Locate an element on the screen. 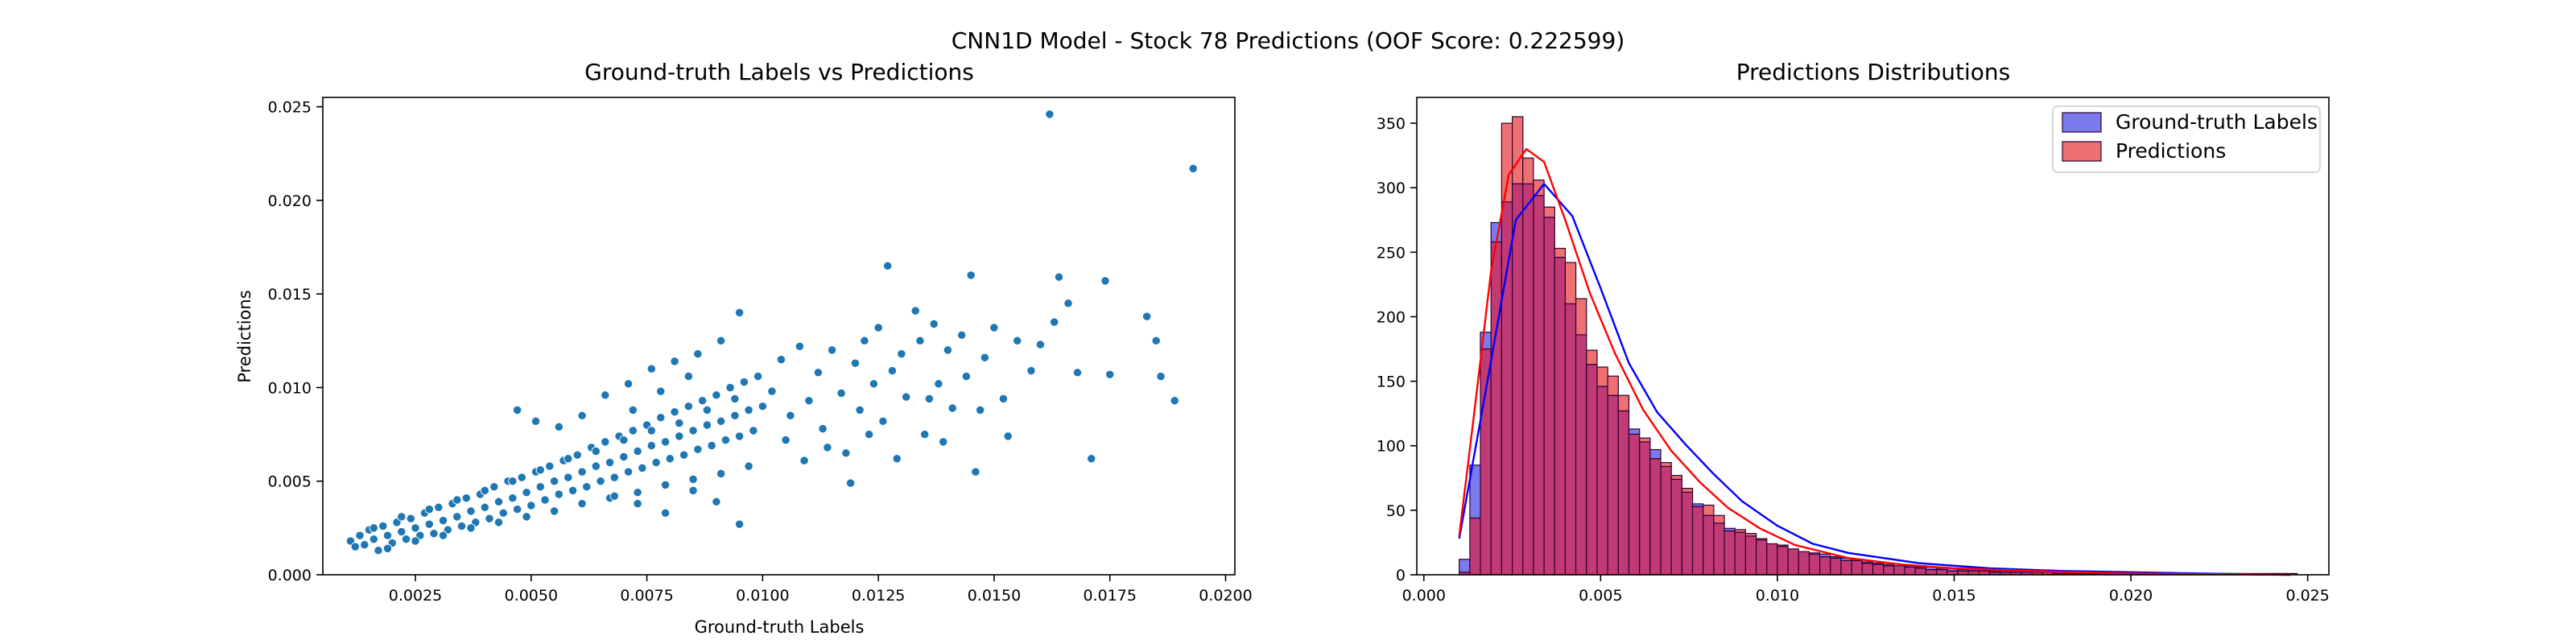 The height and width of the screenshot is (644, 2576). histogram-xtick-label: 0.020 is located at coordinates (2131, 596).